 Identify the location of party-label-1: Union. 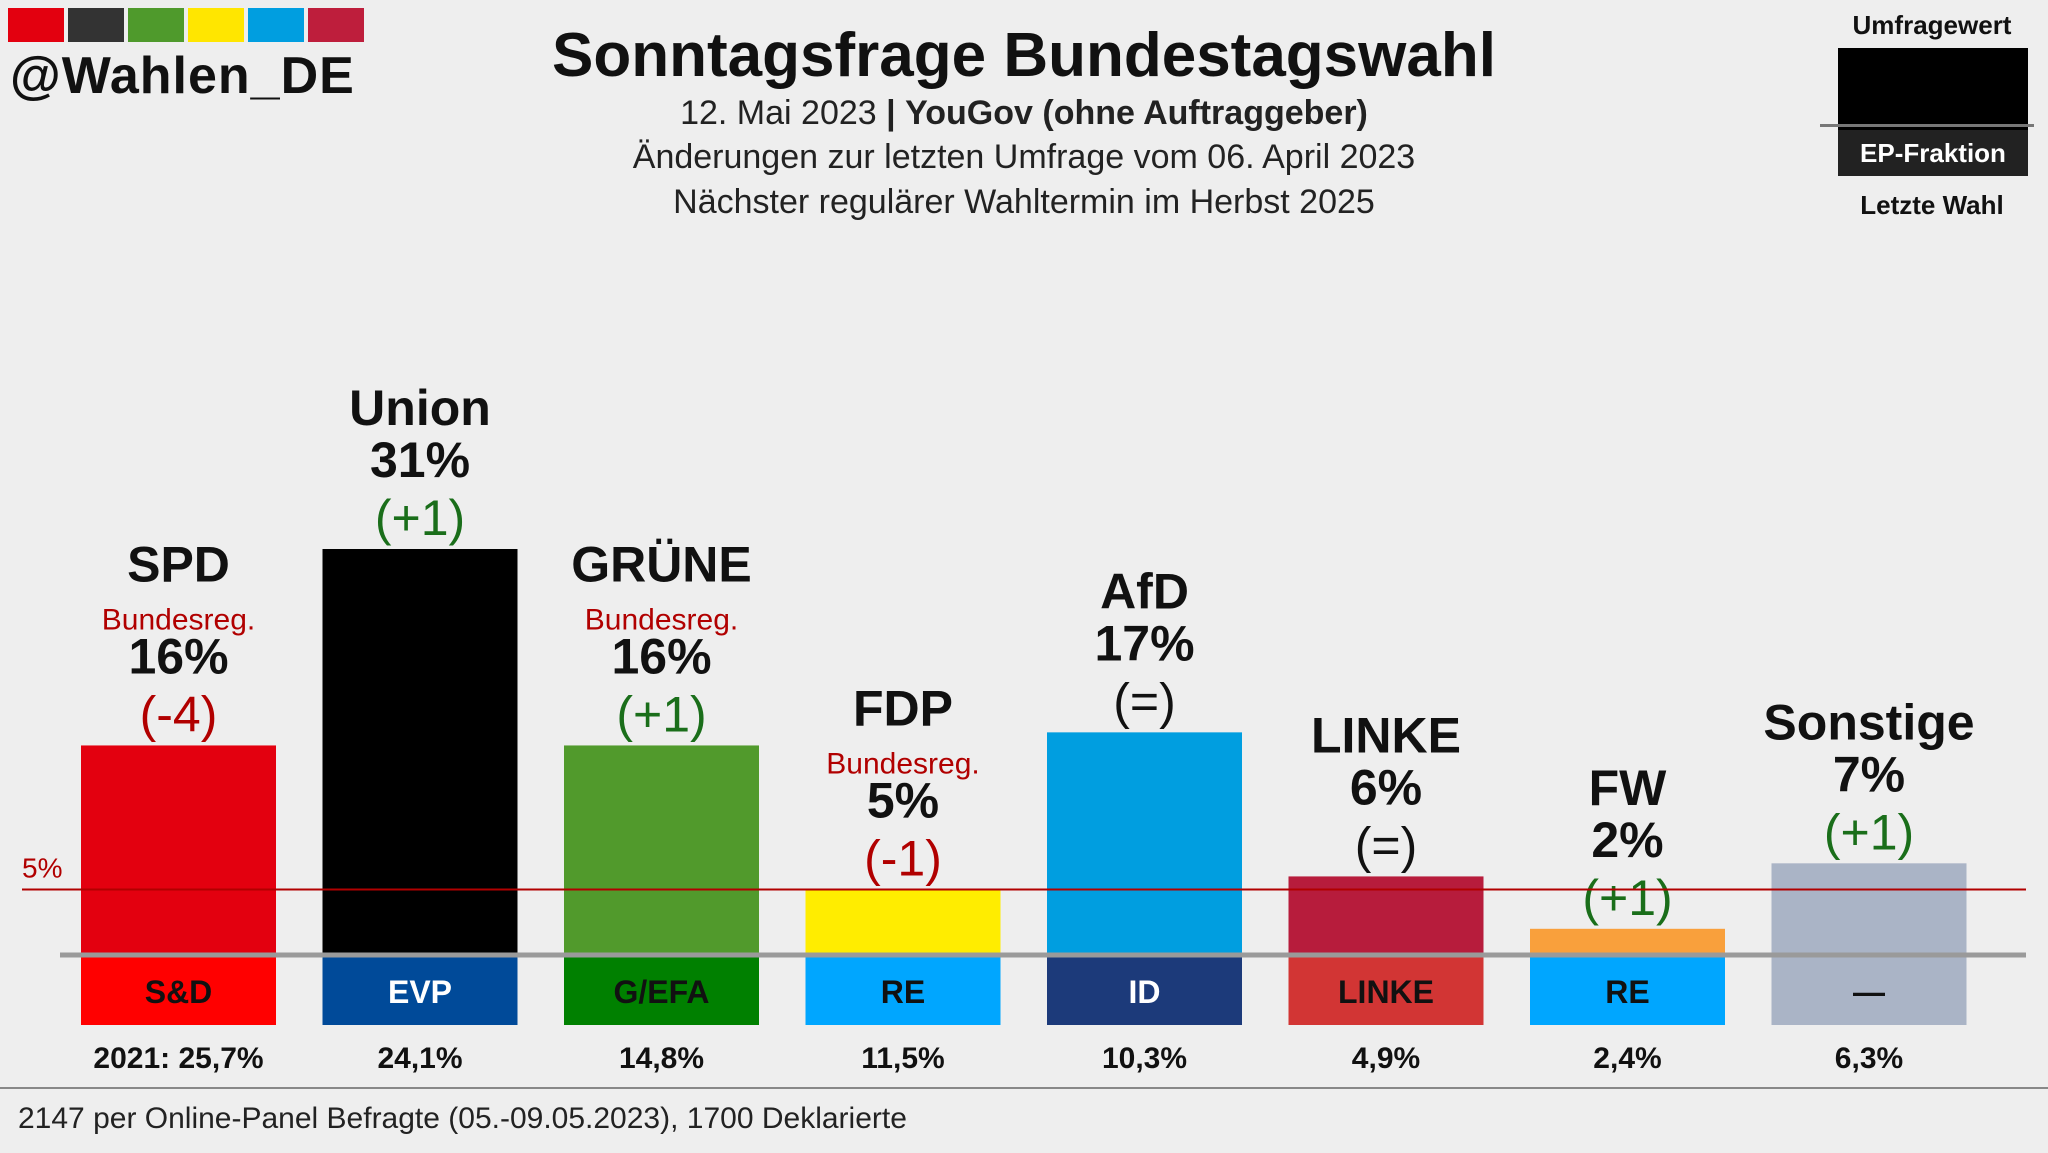
(420, 408).